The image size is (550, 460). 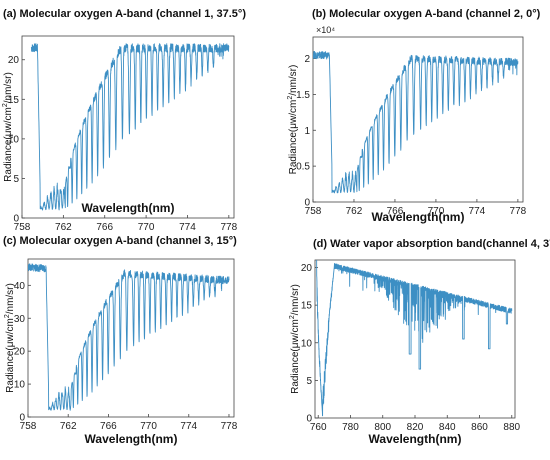 What do you see at coordinates (318, 427) in the screenshot?
I see `x-tick-label: 760` at bounding box center [318, 427].